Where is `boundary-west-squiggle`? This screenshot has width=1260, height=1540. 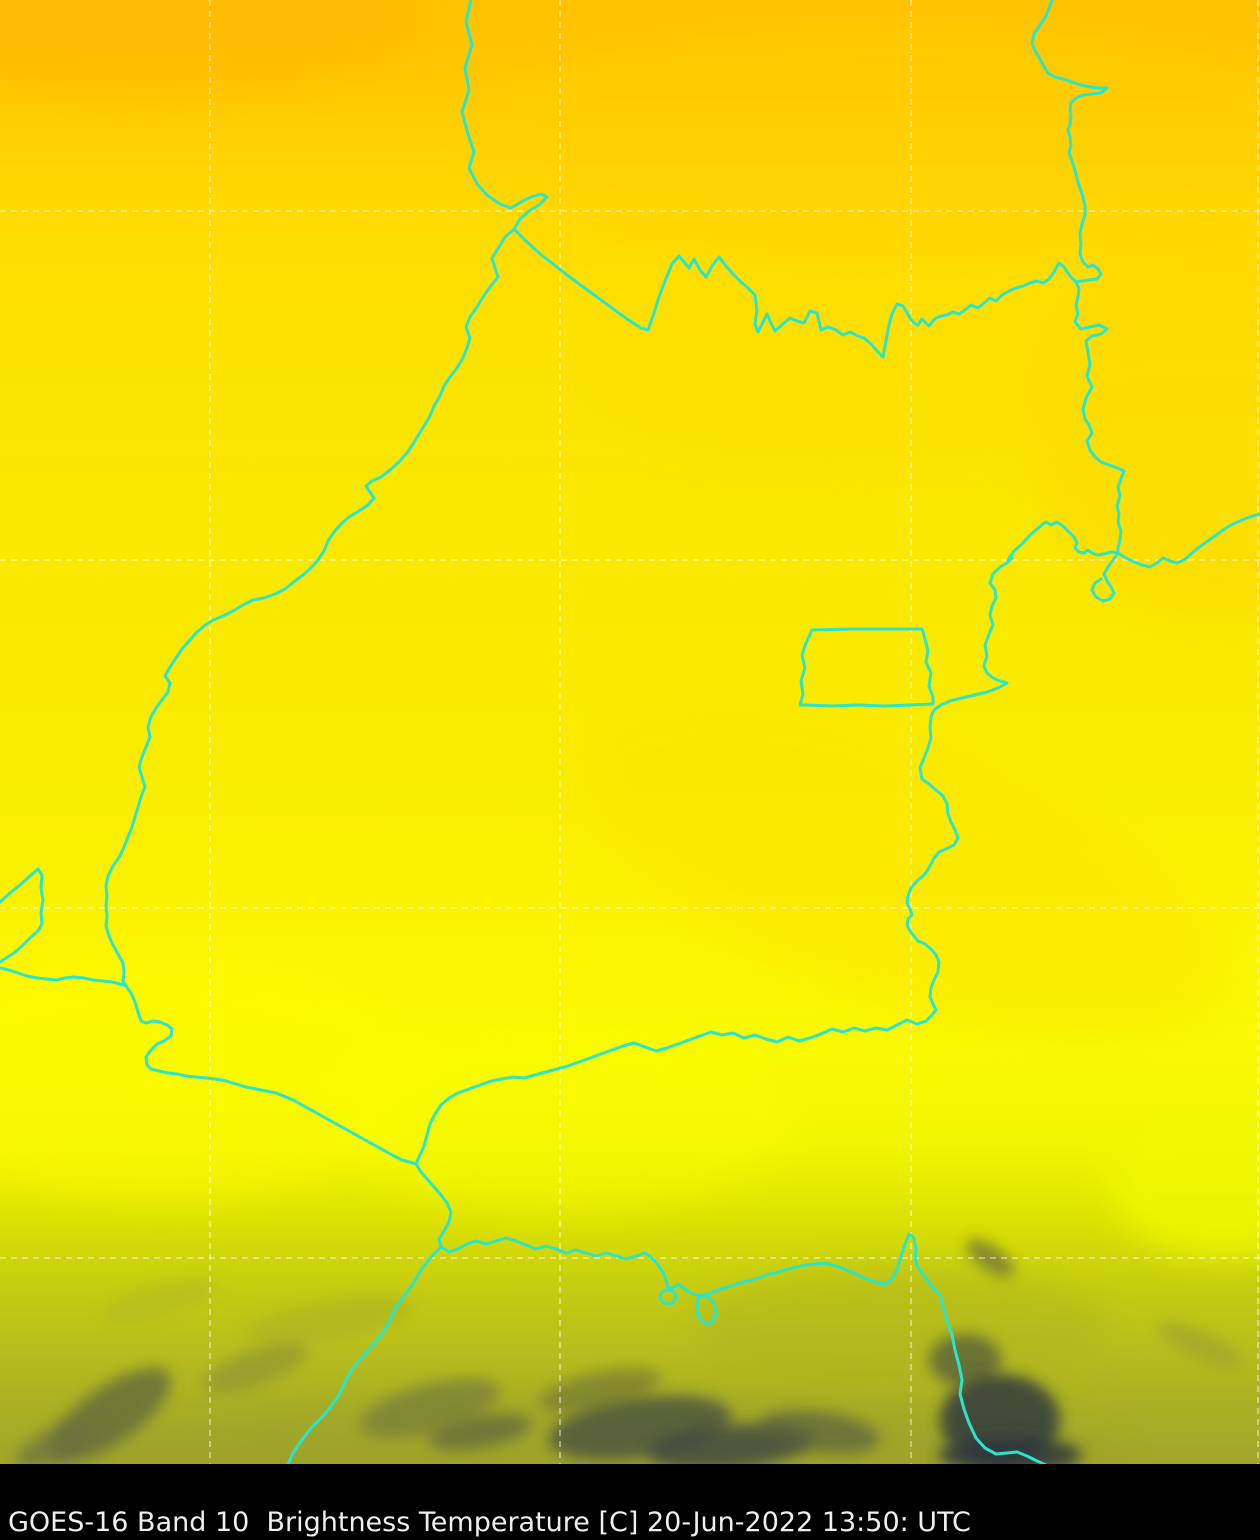
boundary-west-squiggle is located at coordinates (64, 977).